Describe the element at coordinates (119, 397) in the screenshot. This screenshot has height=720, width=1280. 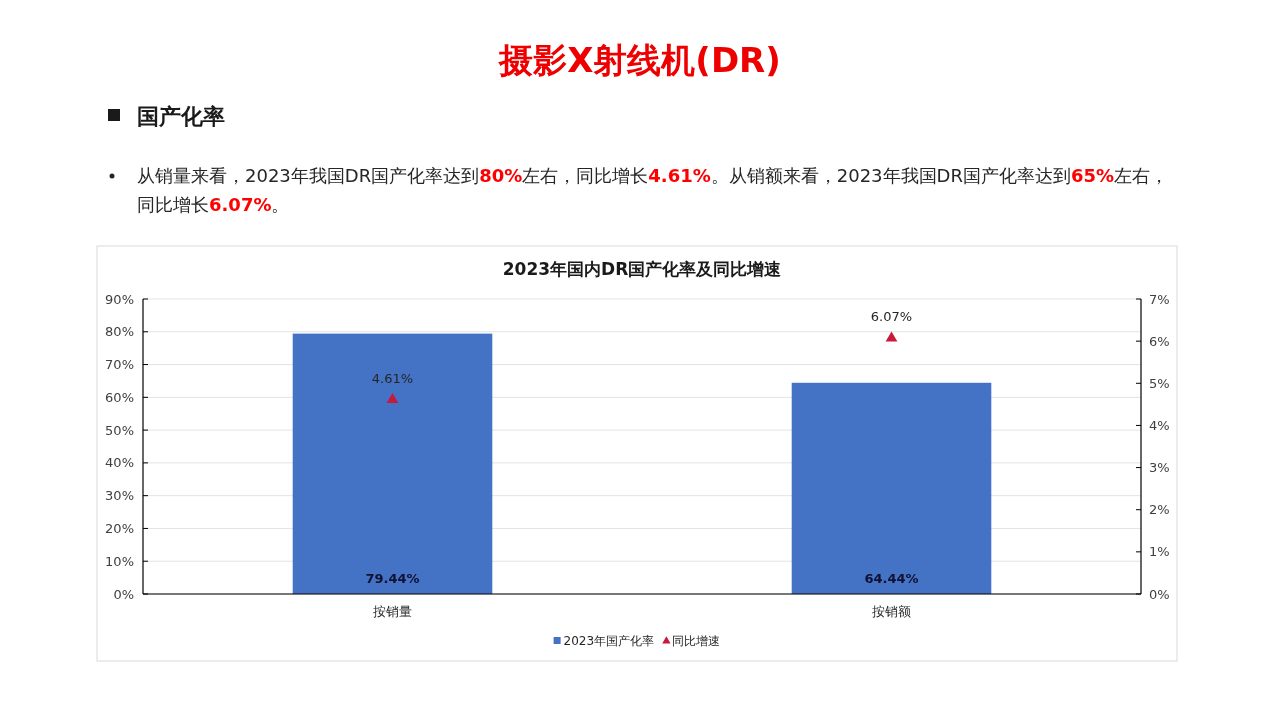
I see `y-tick-label: 60%` at that location.